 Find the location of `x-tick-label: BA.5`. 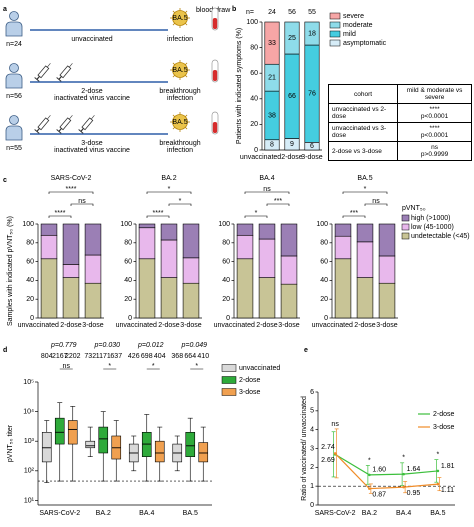

x-tick-label: BA.5 is located at coordinates (190, 513).